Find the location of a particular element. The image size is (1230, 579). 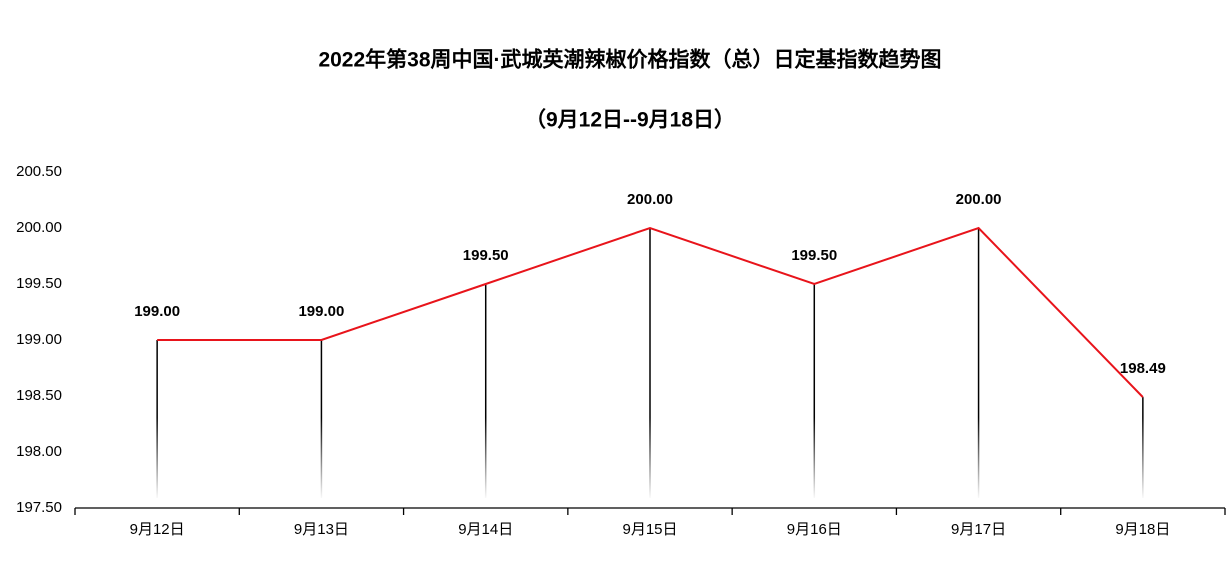

x-tick-label: 9月13日 is located at coordinates (321, 529).